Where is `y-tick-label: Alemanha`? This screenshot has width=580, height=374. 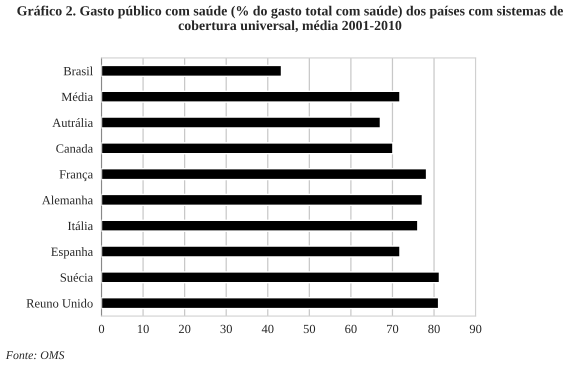
y-tick-label: Alemanha is located at coordinates (67, 200).